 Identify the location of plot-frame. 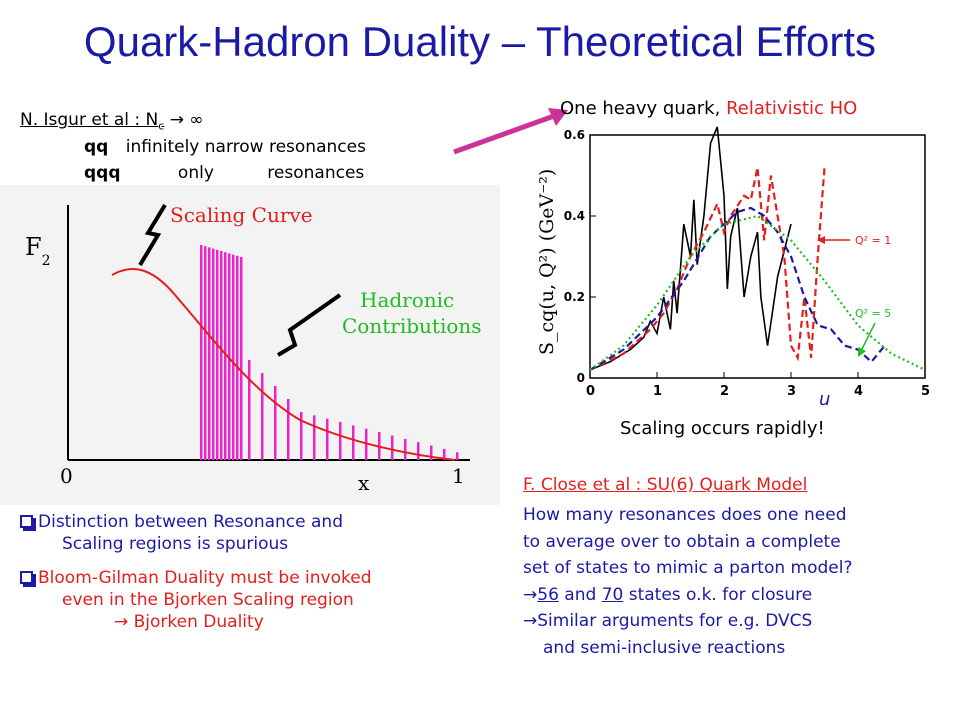
(757, 256).